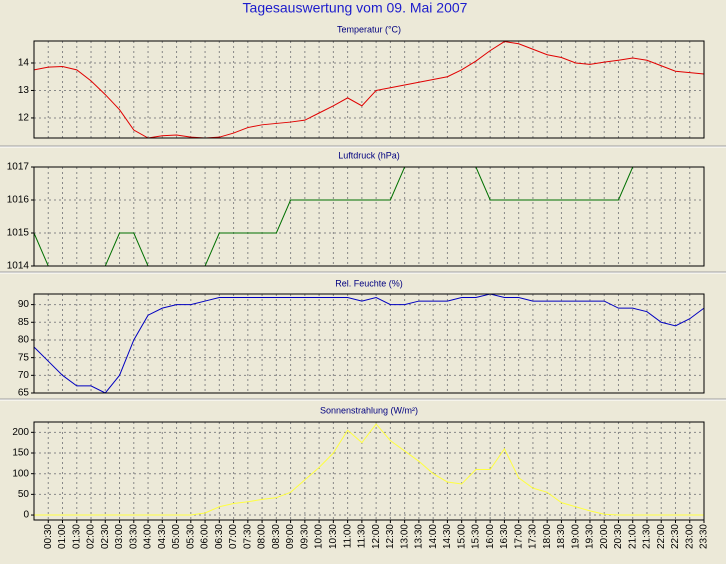 The image size is (726, 564). What do you see at coordinates (24, 63) in the screenshot?
I see `y-tick-label: 14` at bounding box center [24, 63].